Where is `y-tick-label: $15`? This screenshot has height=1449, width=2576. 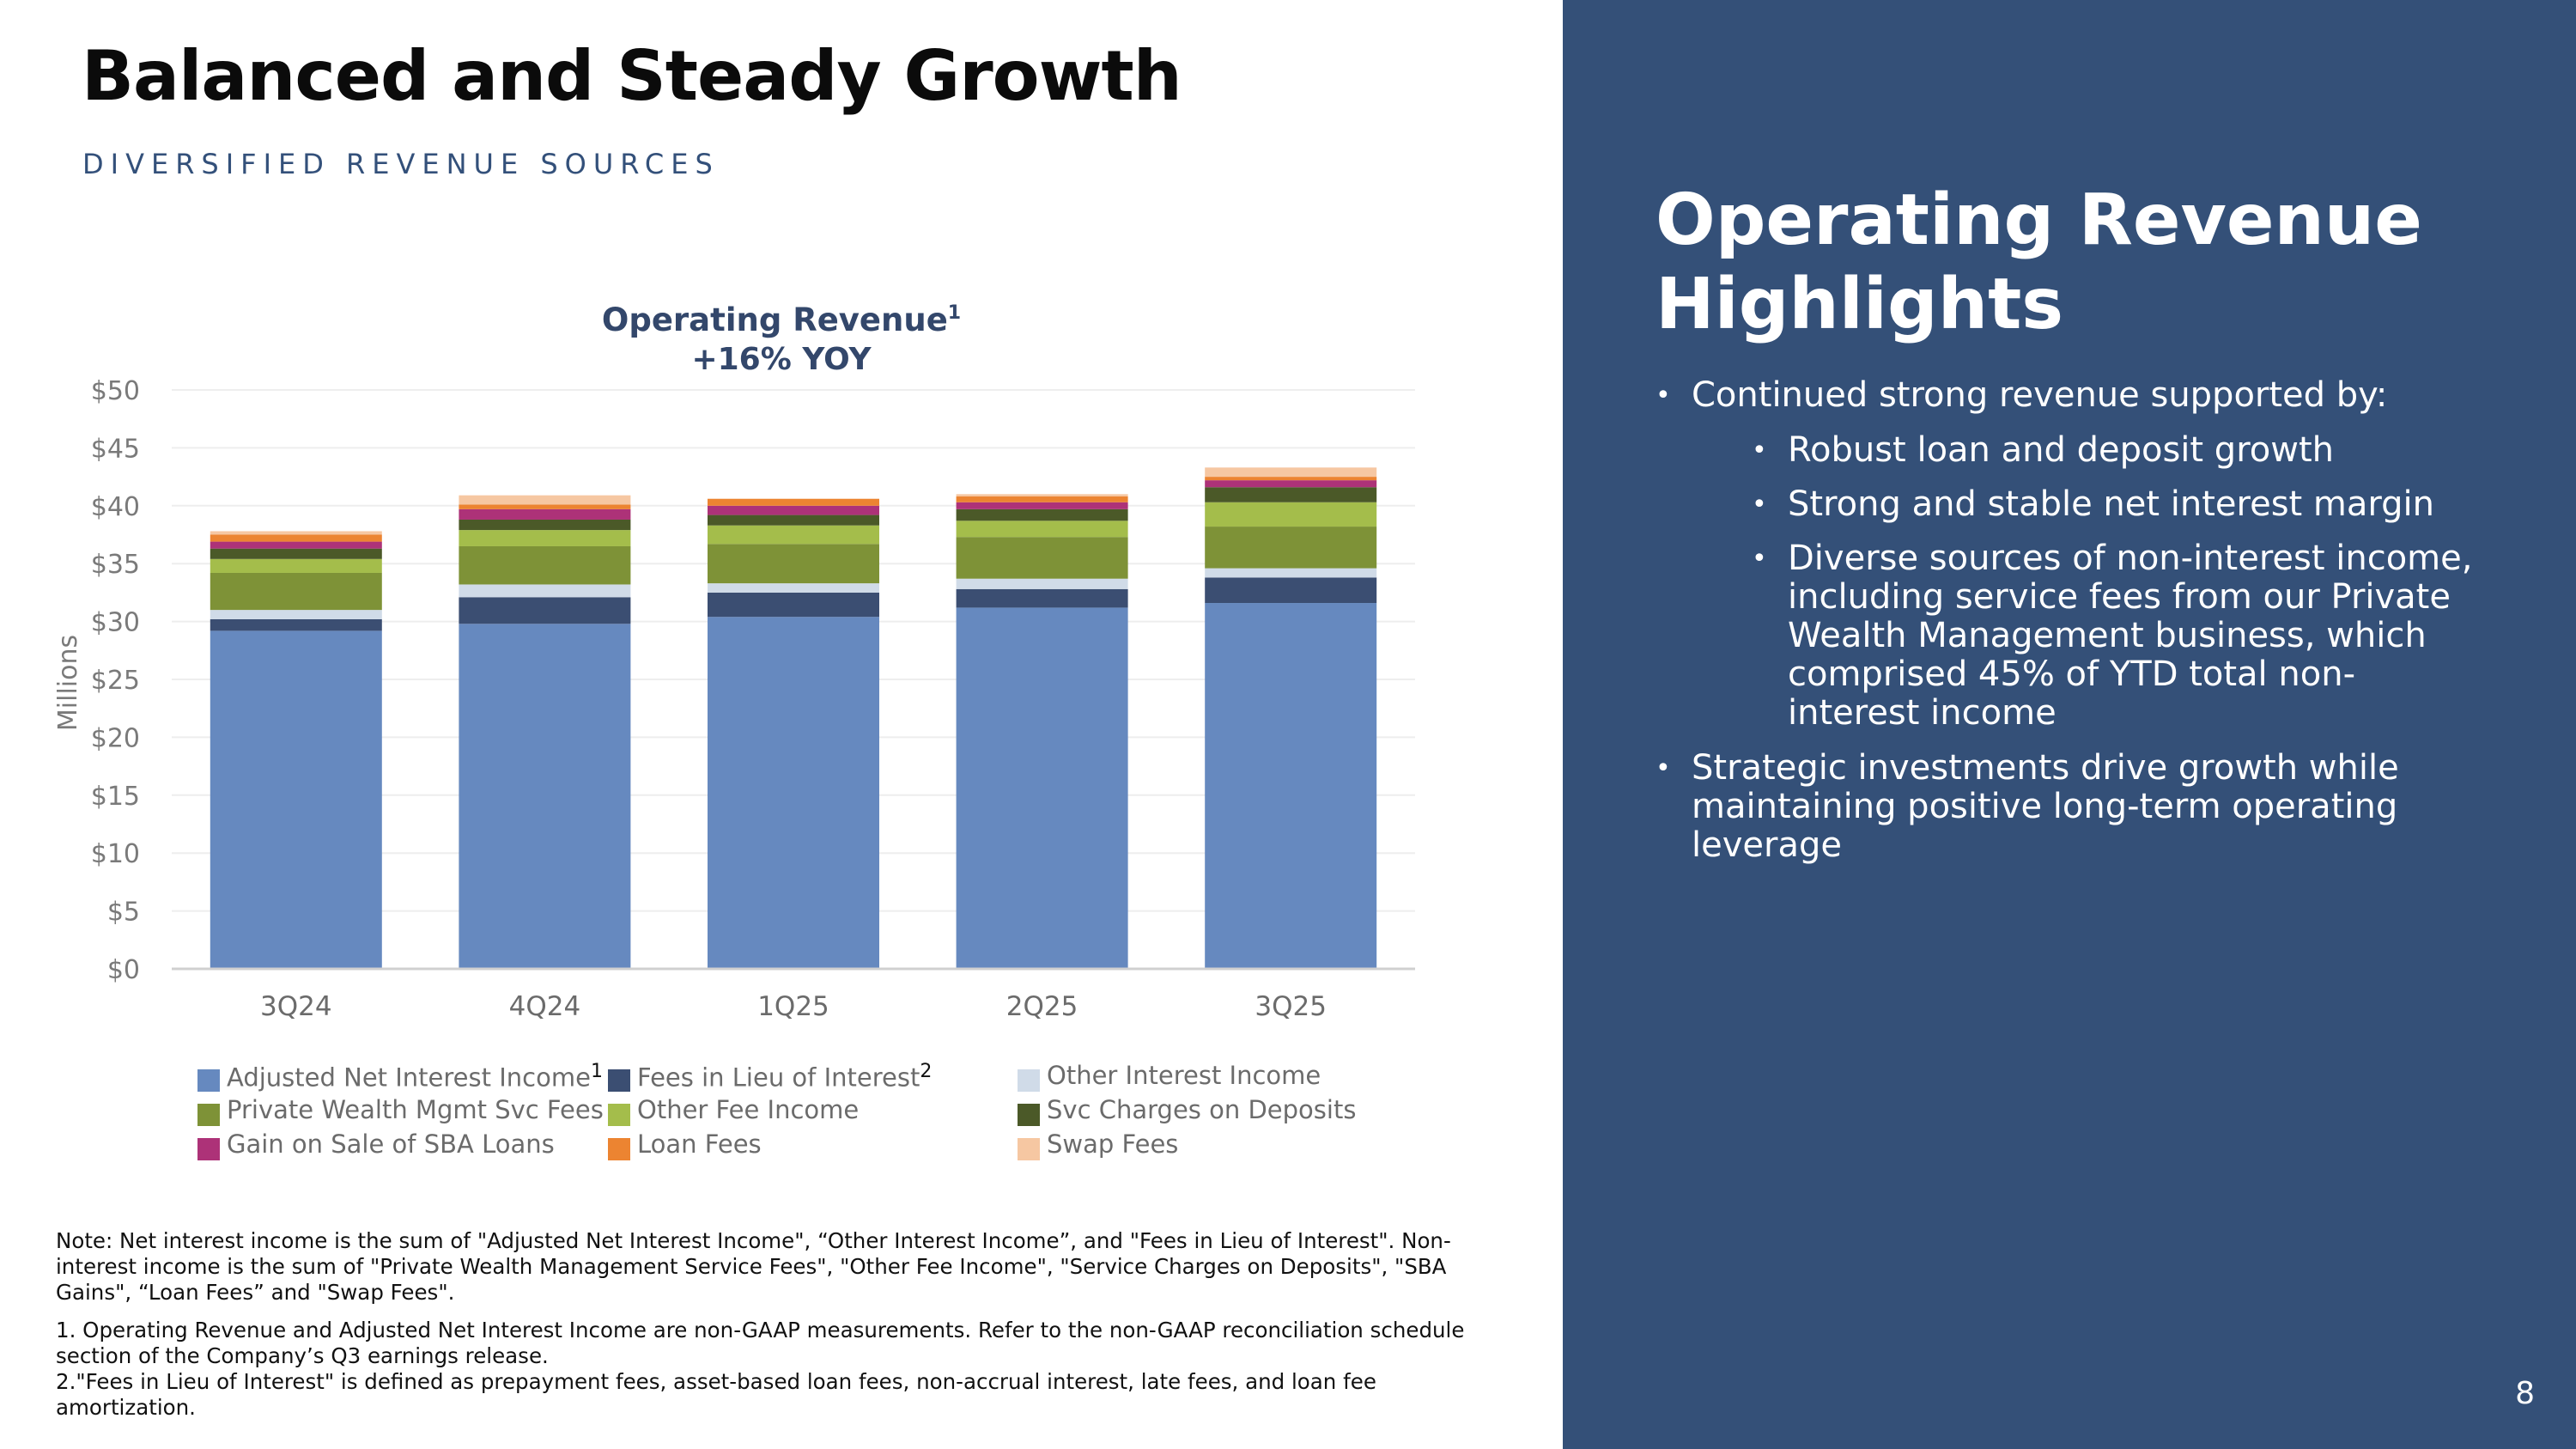 y-tick-label: $15 is located at coordinates (116, 797).